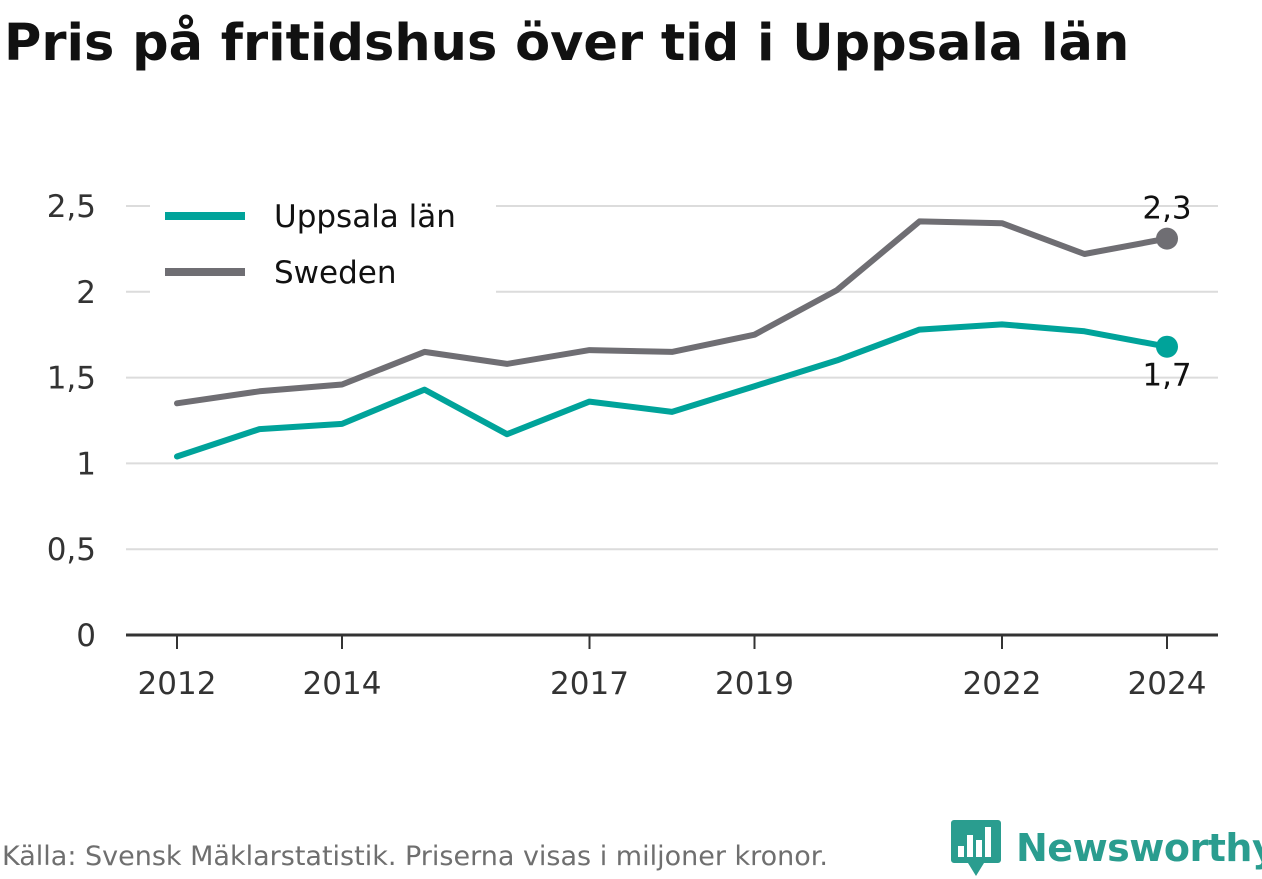 This screenshot has height=879, width=1262. Describe the element at coordinates (1167, 684) in the screenshot. I see `x-tick-label: 2024` at that location.